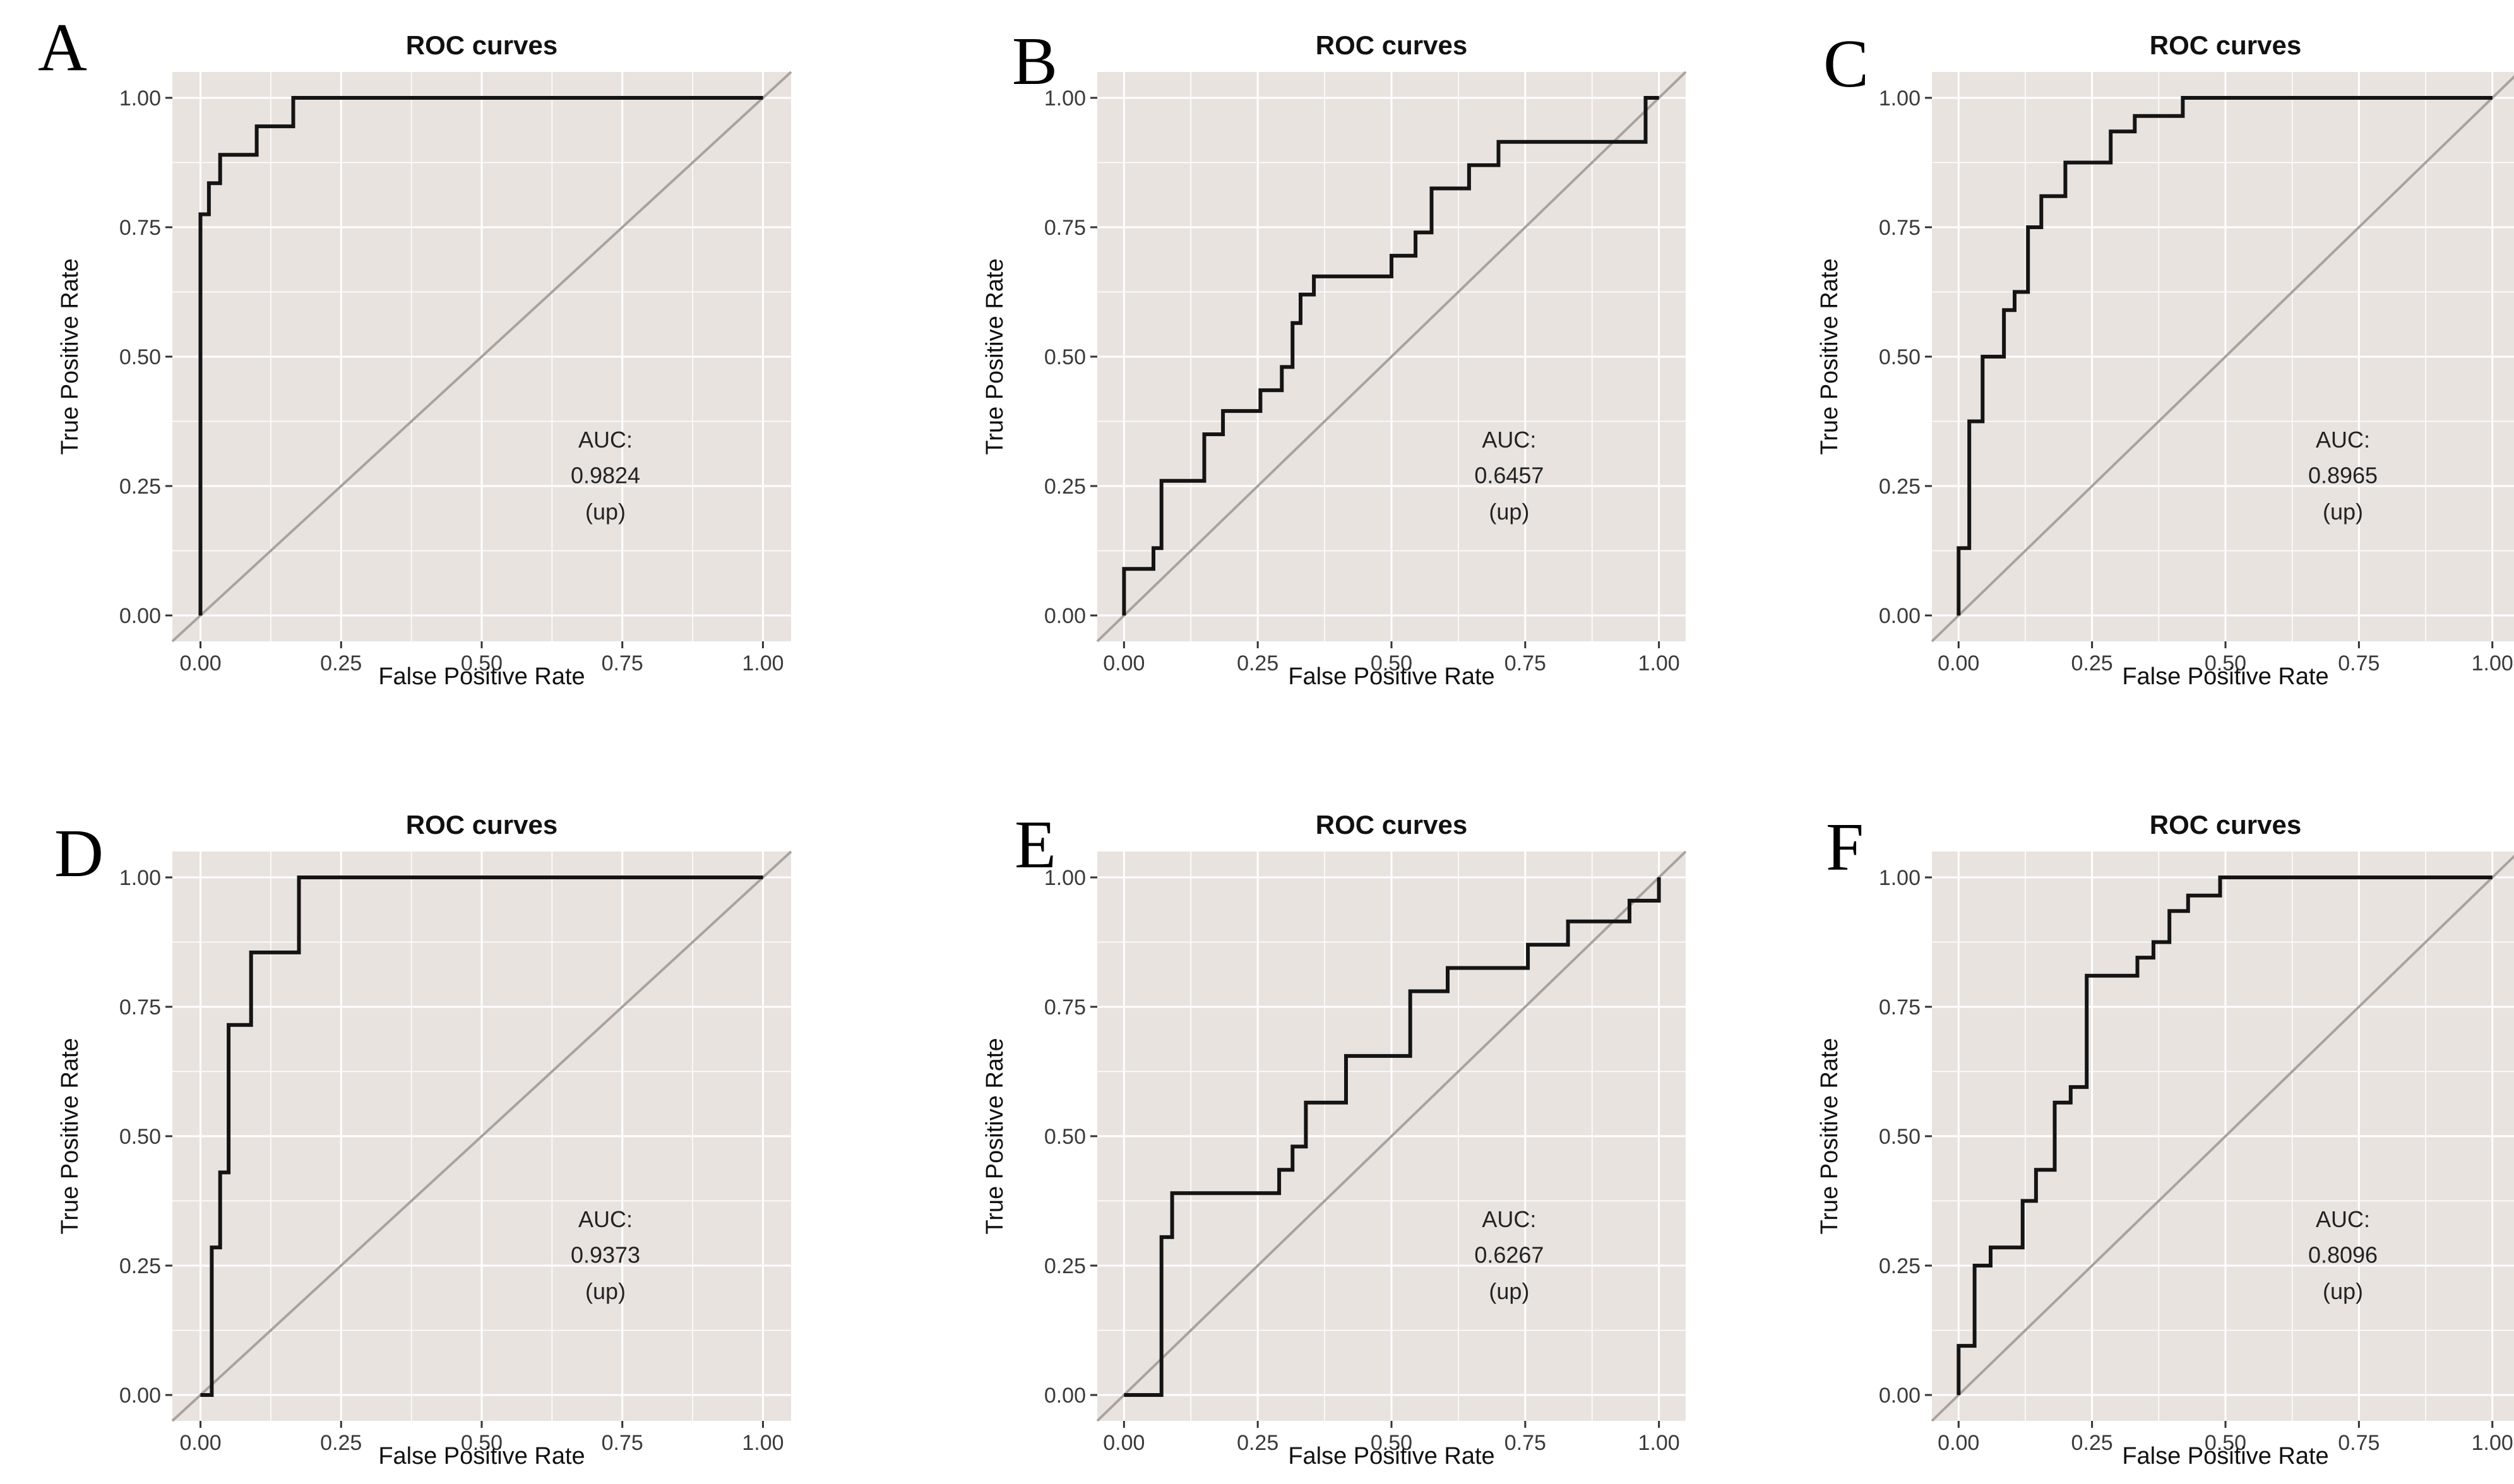 The image size is (2514, 1484). I want to click on auc-value: 0.9373, so click(605, 1255).